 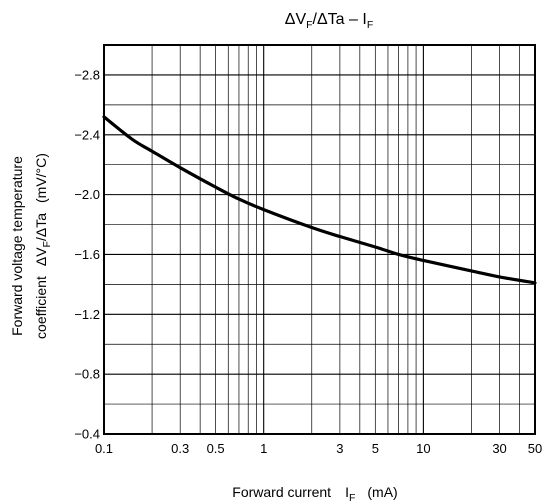 What do you see at coordinates (499, 448) in the screenshot?
I see `x-tick-label: 30` at bounding box center [499, 448].